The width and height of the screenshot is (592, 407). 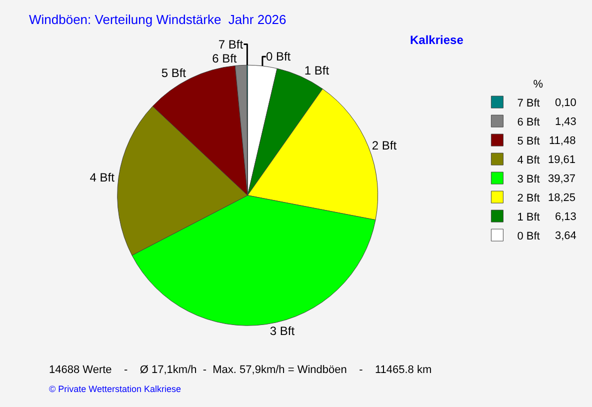 What do you see at coordinates (437, 40) in the screenshot?
I see `chart-subtitle: Kalkriese` at bounding box center [437, 40].